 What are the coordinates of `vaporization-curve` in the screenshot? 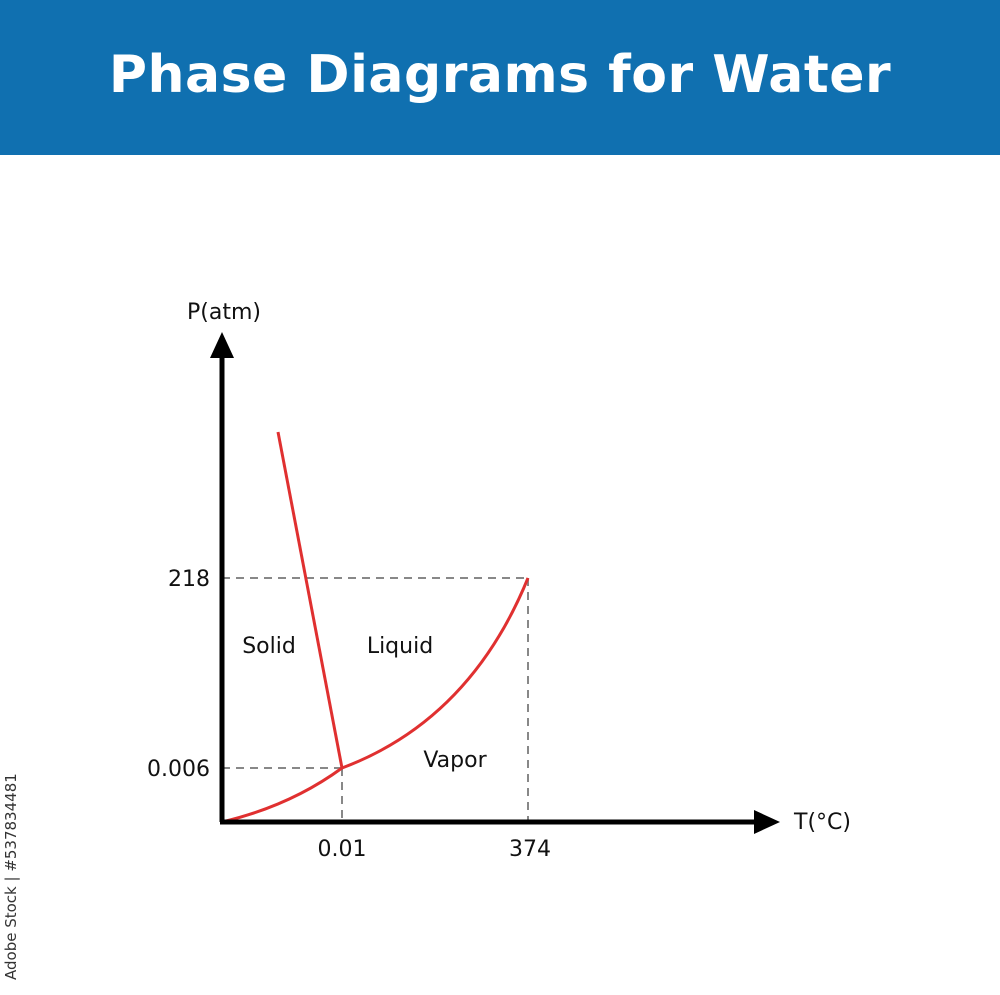 It's located at (435, 673).